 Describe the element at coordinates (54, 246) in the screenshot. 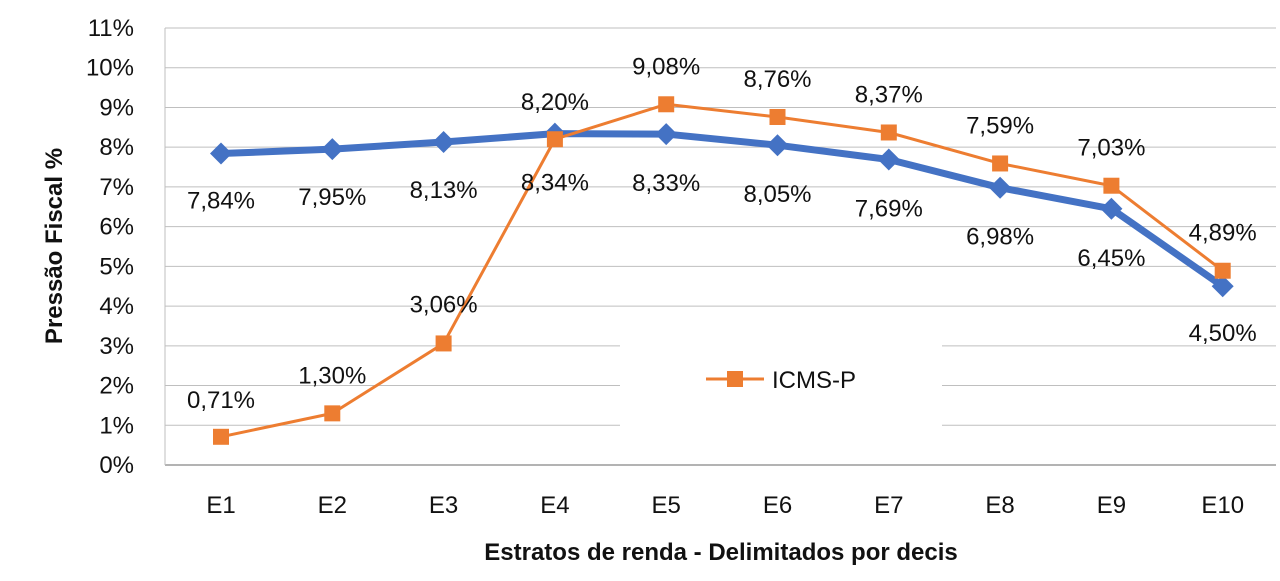

I see `y-axis-title: Pressão Fiscal %` at that location.